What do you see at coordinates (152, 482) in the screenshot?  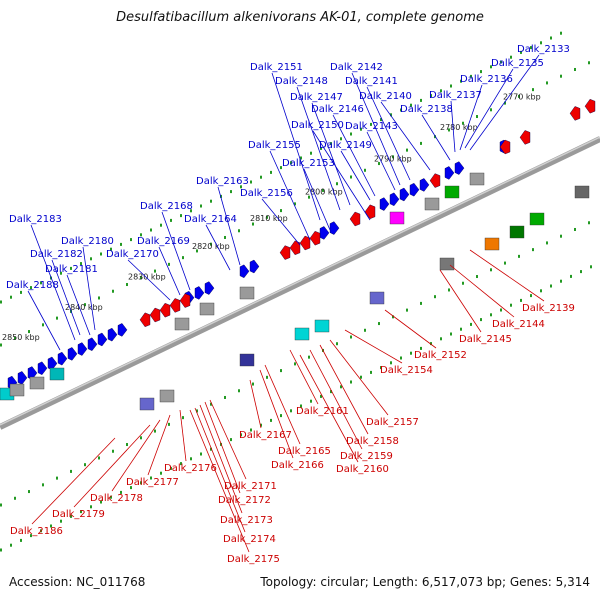 I see `gene-label: Dalk_2177` at bounding box center [152, 482].